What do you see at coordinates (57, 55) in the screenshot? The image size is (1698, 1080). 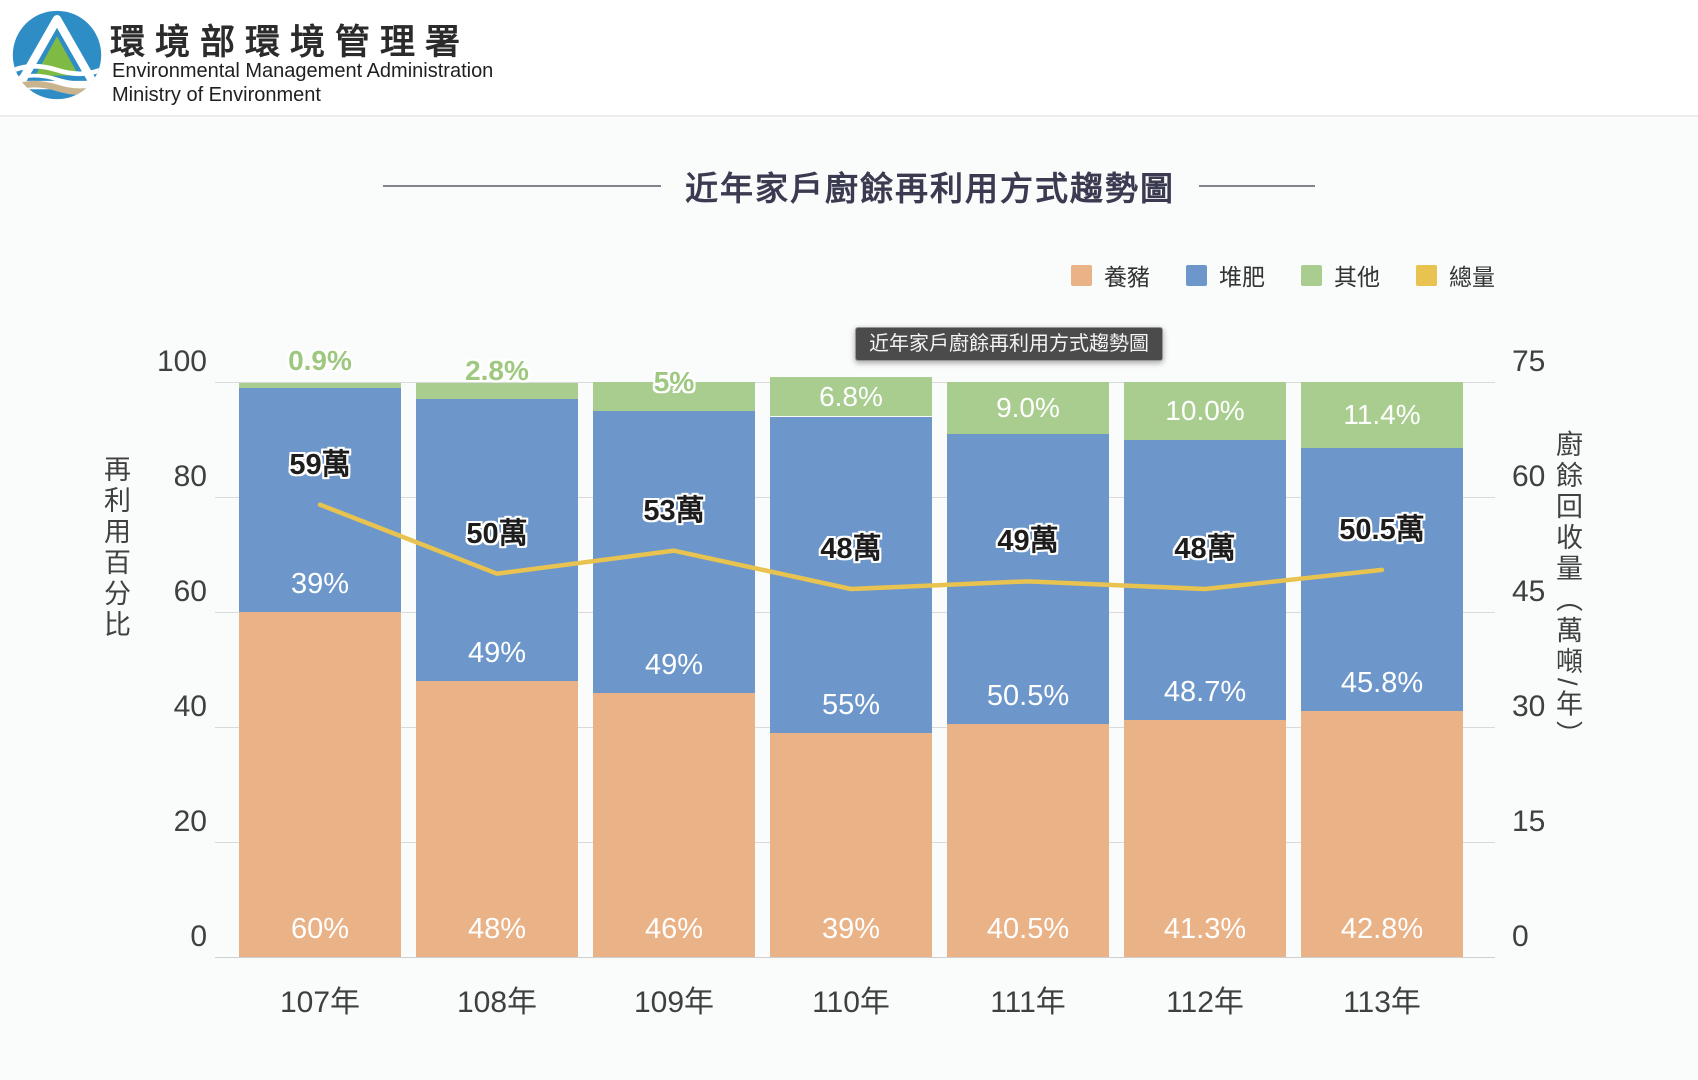 I see `ema-logo-icon` at bounding box center [57, 55].